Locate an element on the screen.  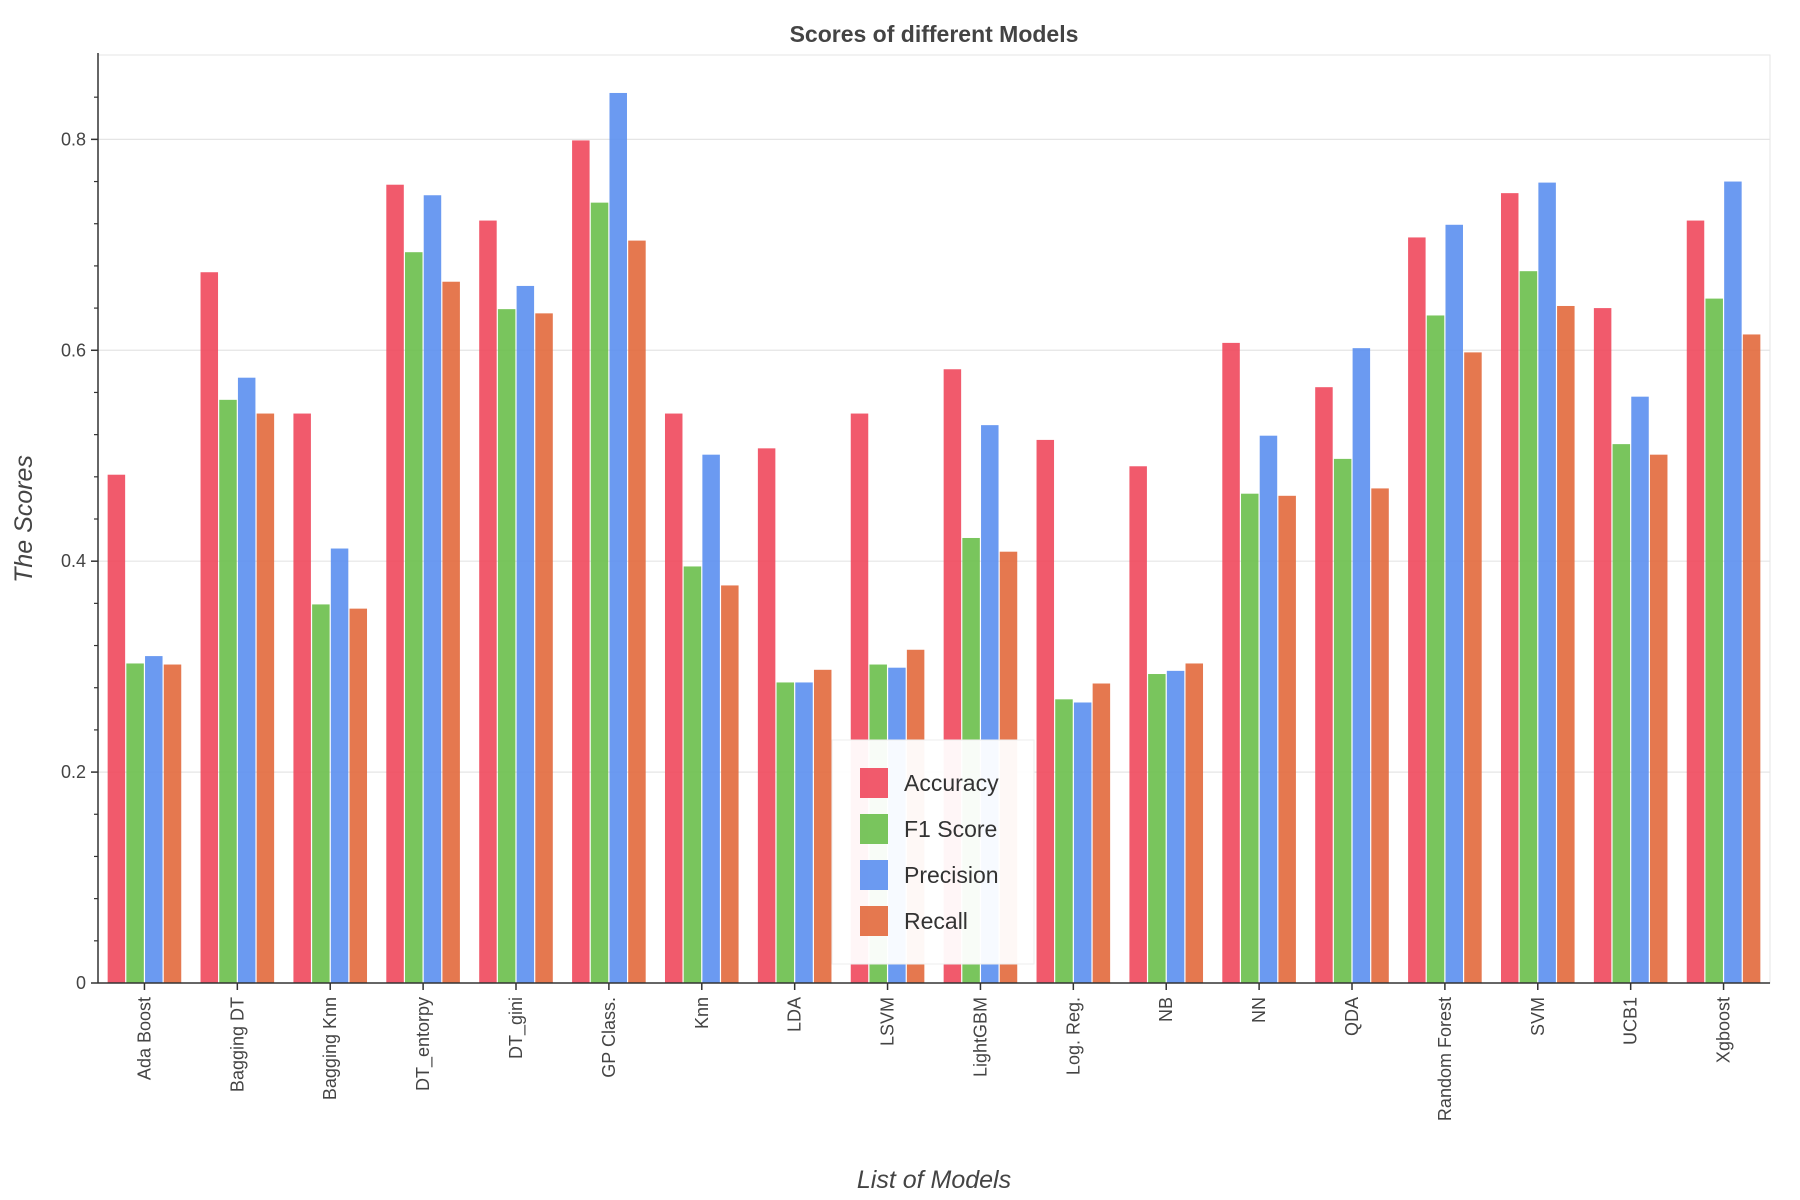
legend-item-accuracy: Accuracy is located at coordinates (929, 783).